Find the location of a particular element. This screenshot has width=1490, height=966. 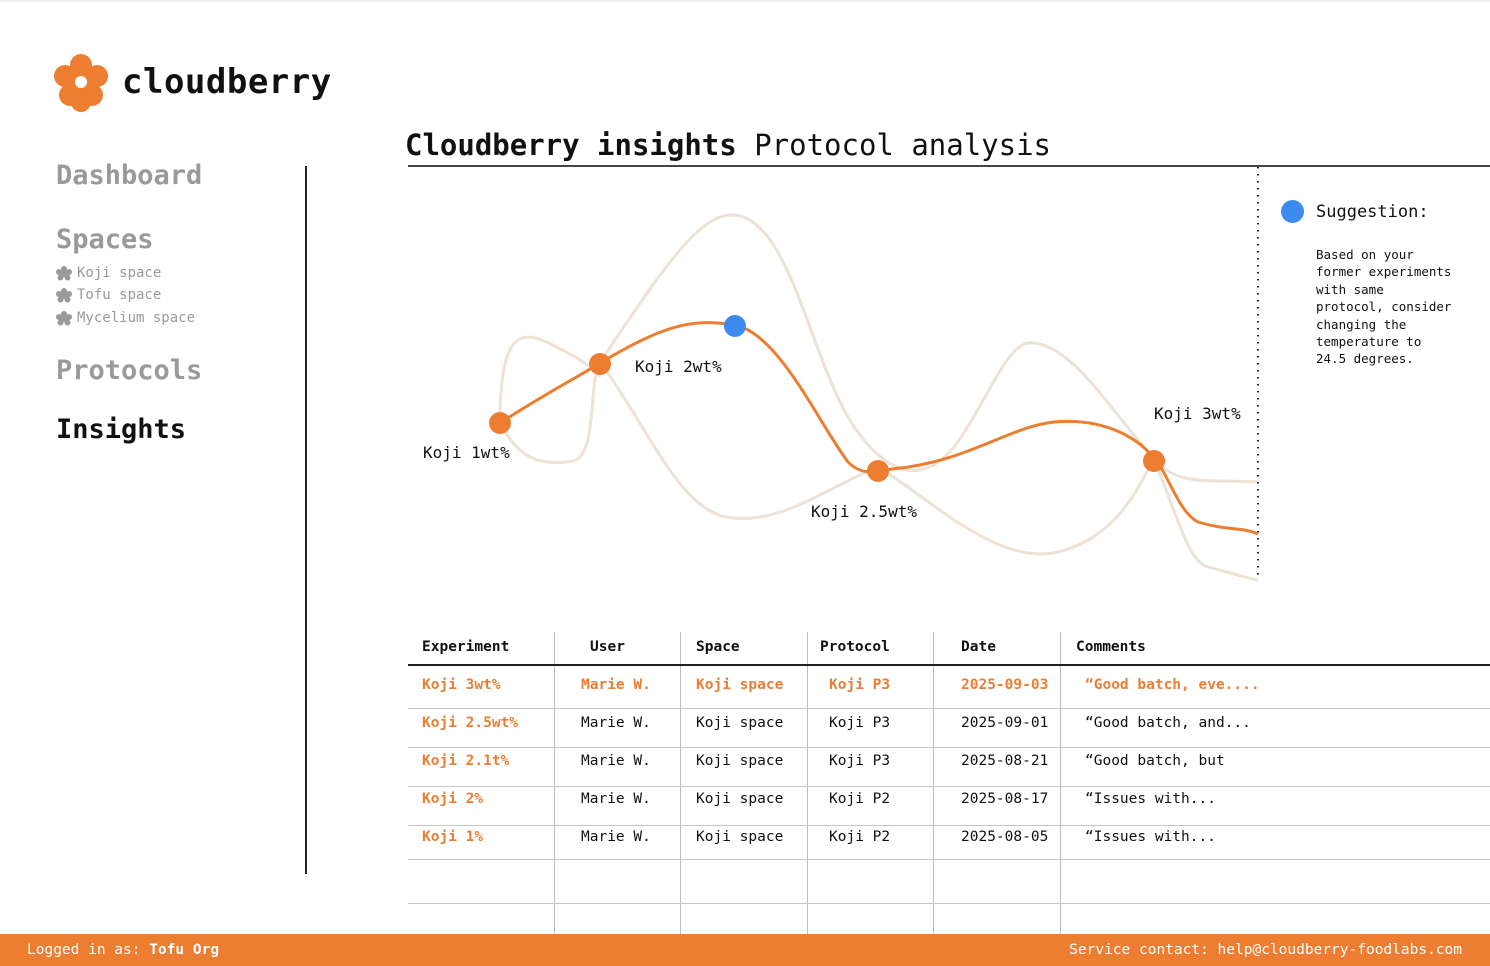

nav-protocols: Protocols is located at coordinates (129, 370).